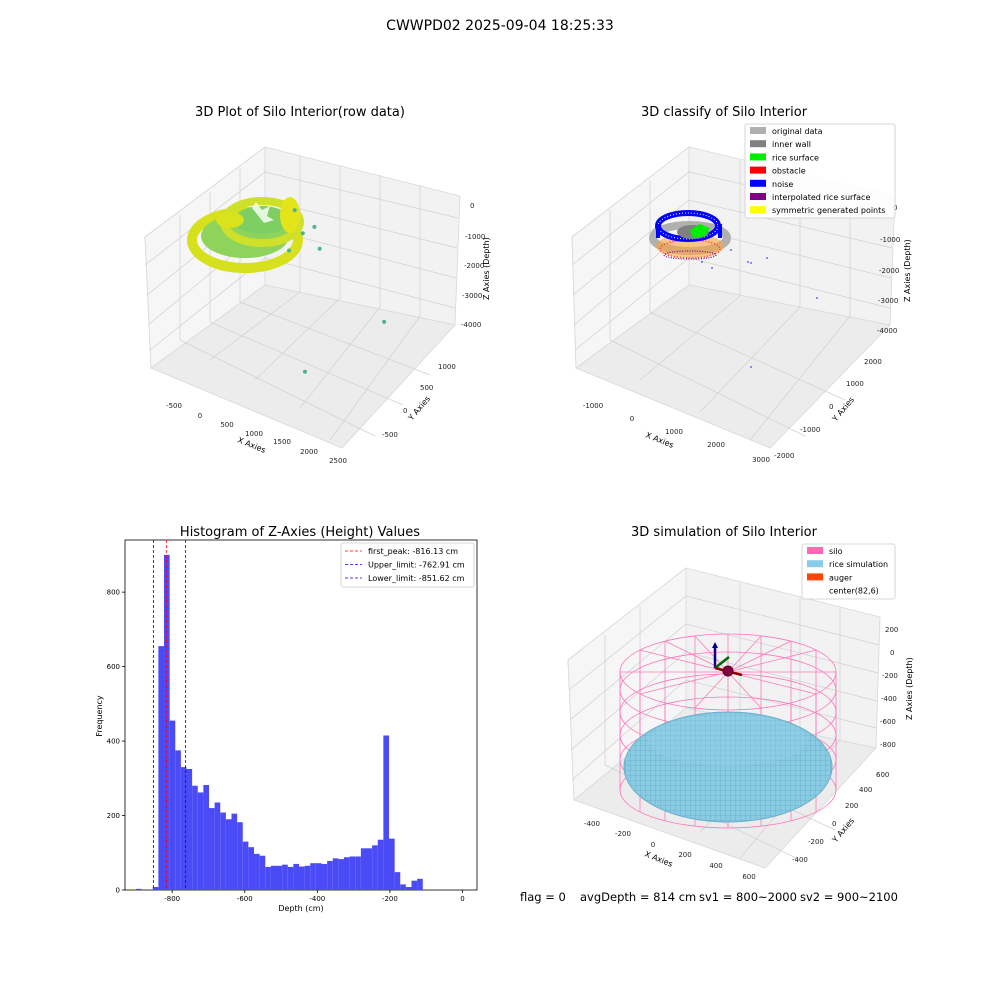  What do you see at coordinates (821, 197) in the screenshot?
I see `legend-label: interpolated rice surface` at bounding box center [821, 197].